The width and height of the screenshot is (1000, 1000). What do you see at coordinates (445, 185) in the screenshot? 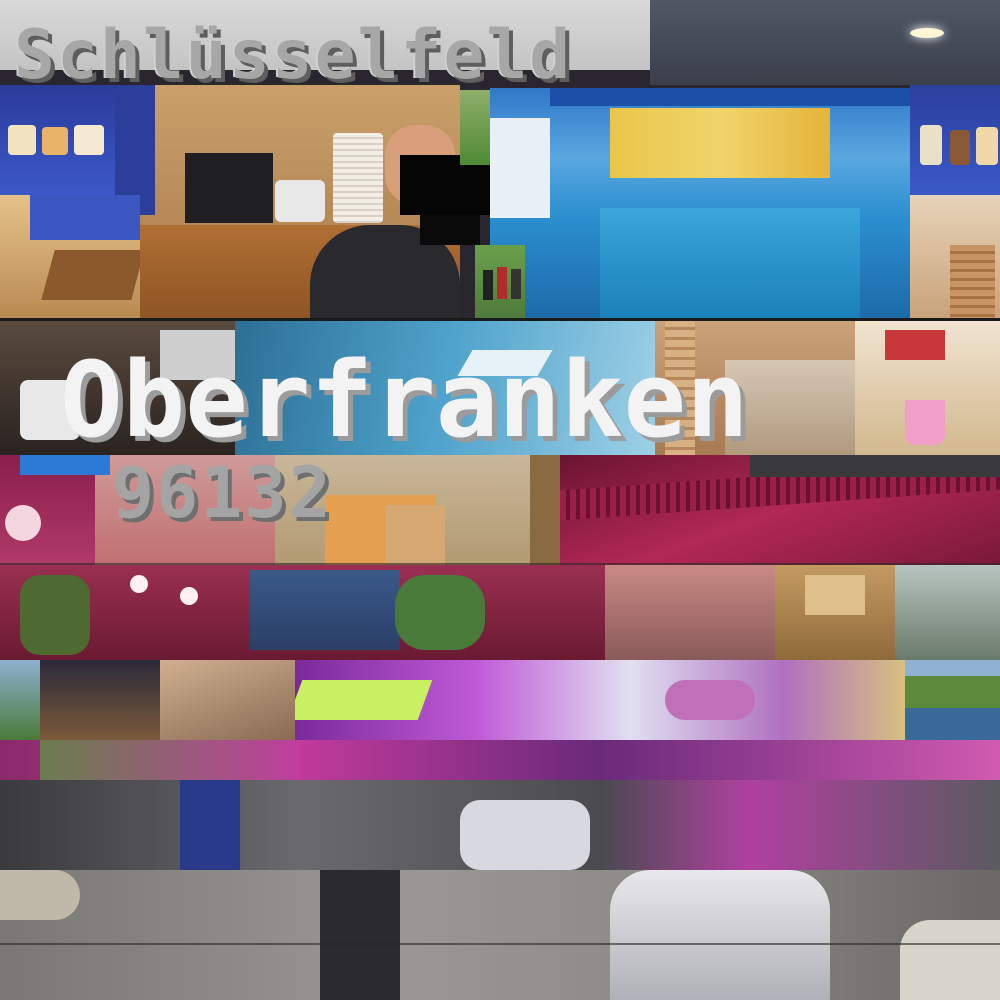
I see `black-block` at bounding box center [445, 185].